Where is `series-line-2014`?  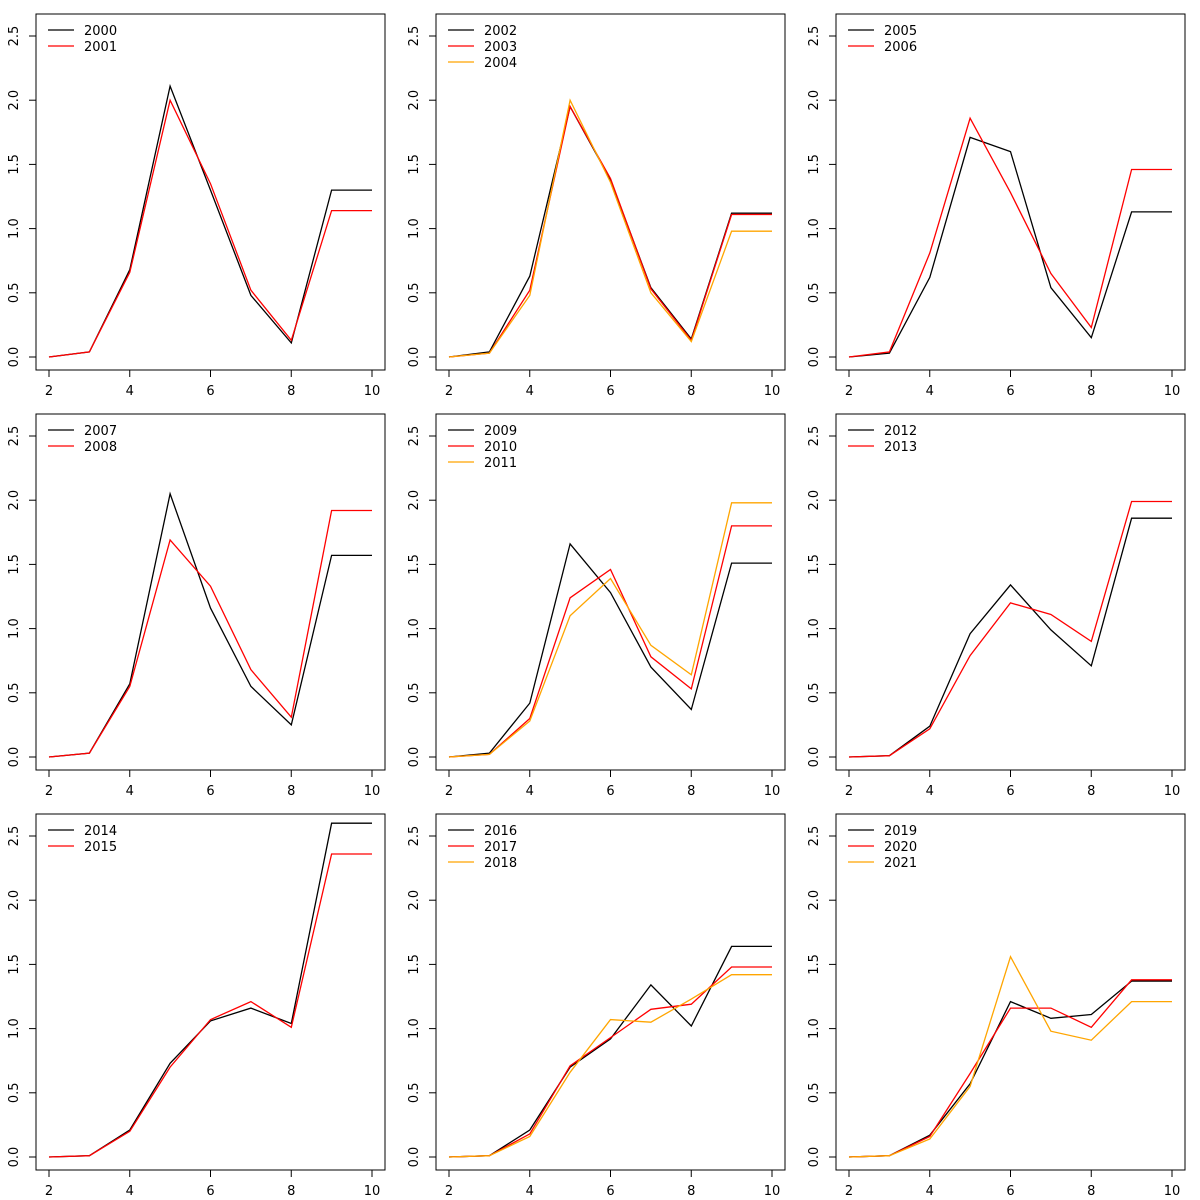 series-line-2014 is located at coordinates (210, 990).